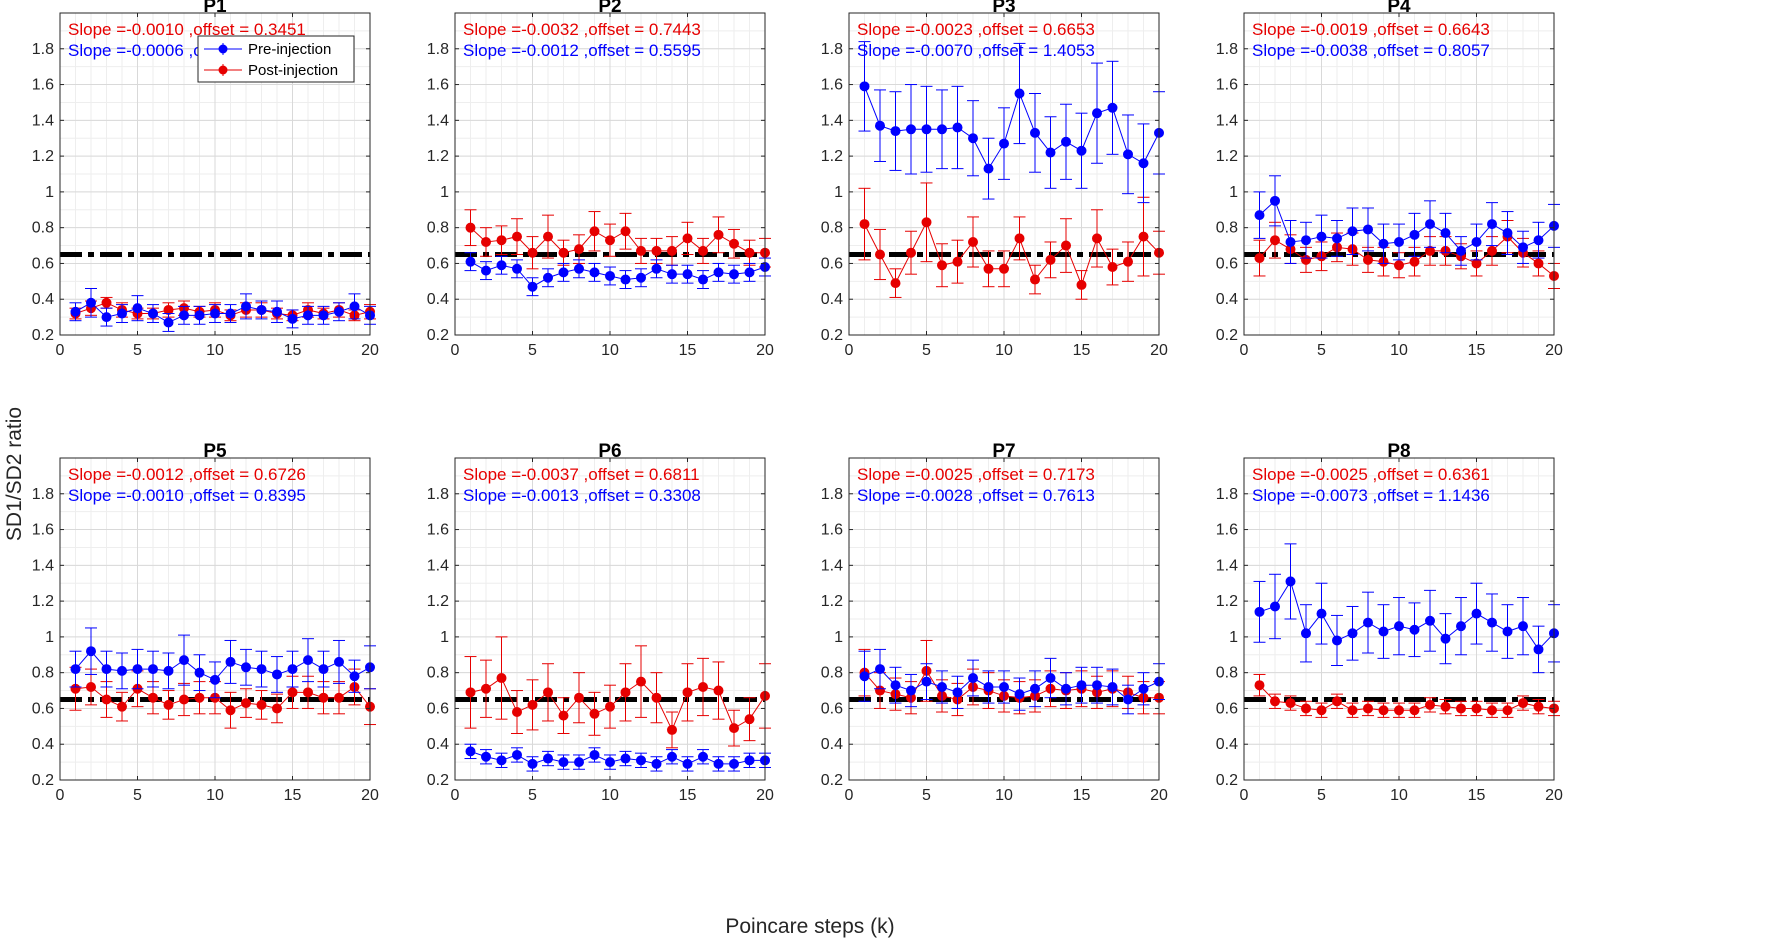 This screenshot has height=949, width=1772. Describe the element at coordinates (444, 637) in the screenshot. I see `y-tick-label: 1` at that location.